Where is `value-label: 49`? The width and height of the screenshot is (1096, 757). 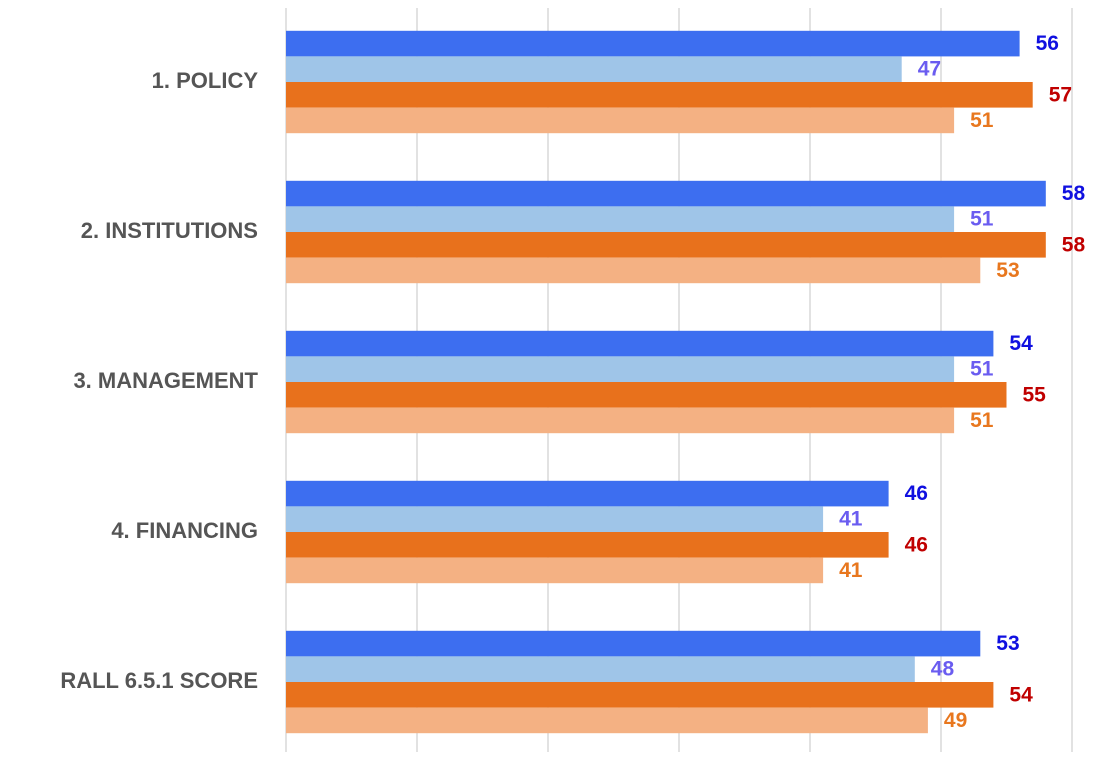 value-label: 49 is located at coordinates (955, 720).